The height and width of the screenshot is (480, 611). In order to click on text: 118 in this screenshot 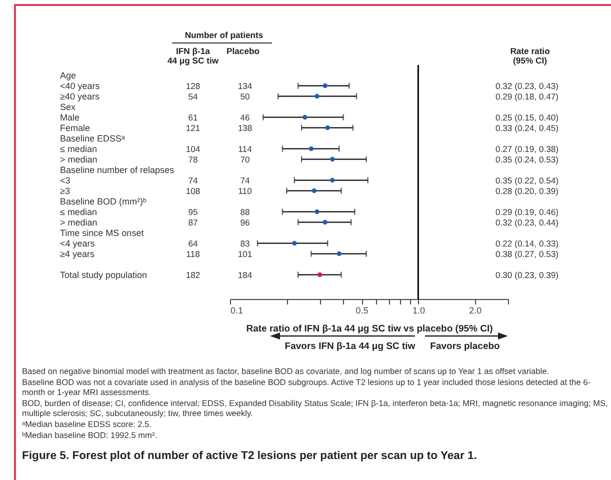, I will do `click(193, 253)`.